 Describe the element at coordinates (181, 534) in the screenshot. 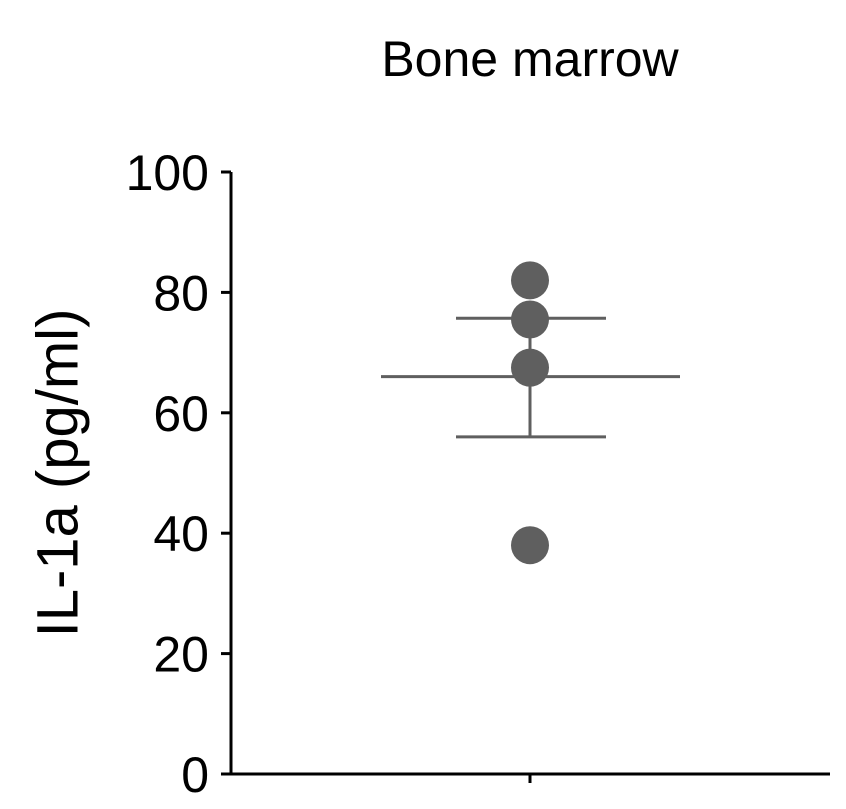

I see `y-tick-label: 40` at that location.